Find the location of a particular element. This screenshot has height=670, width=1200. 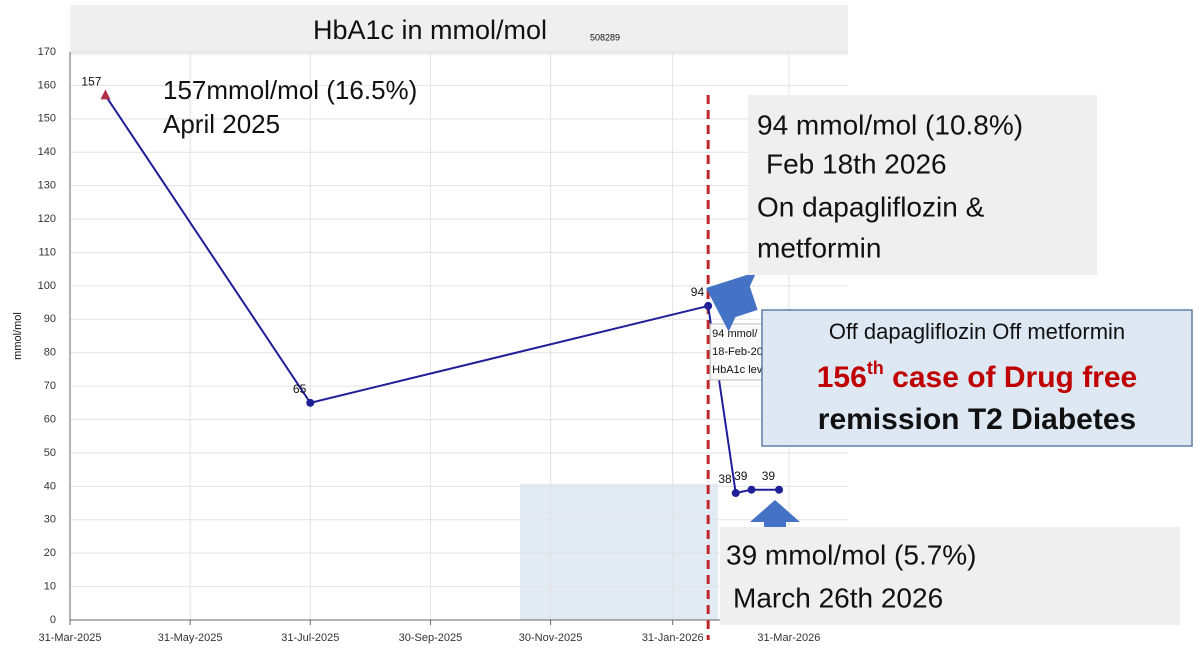

annotation-text: Off dapagliflozin Off metformin is located at coordinates (977, 331).